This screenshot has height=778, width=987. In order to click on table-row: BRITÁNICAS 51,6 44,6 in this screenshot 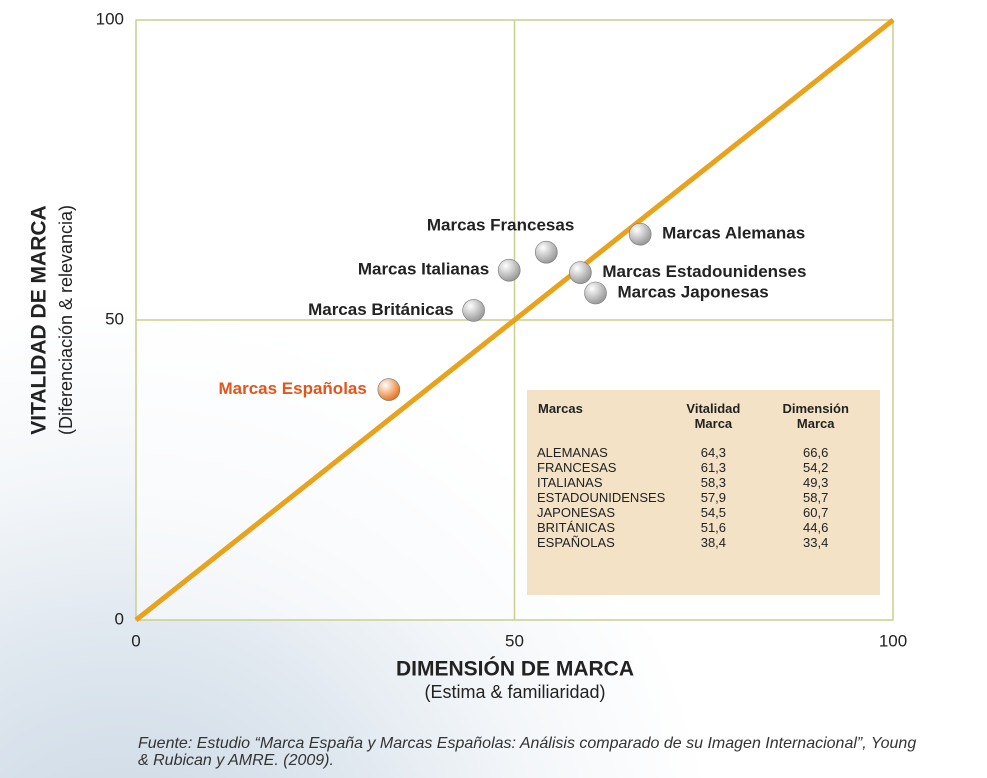, I will do `click(703, 527)`.